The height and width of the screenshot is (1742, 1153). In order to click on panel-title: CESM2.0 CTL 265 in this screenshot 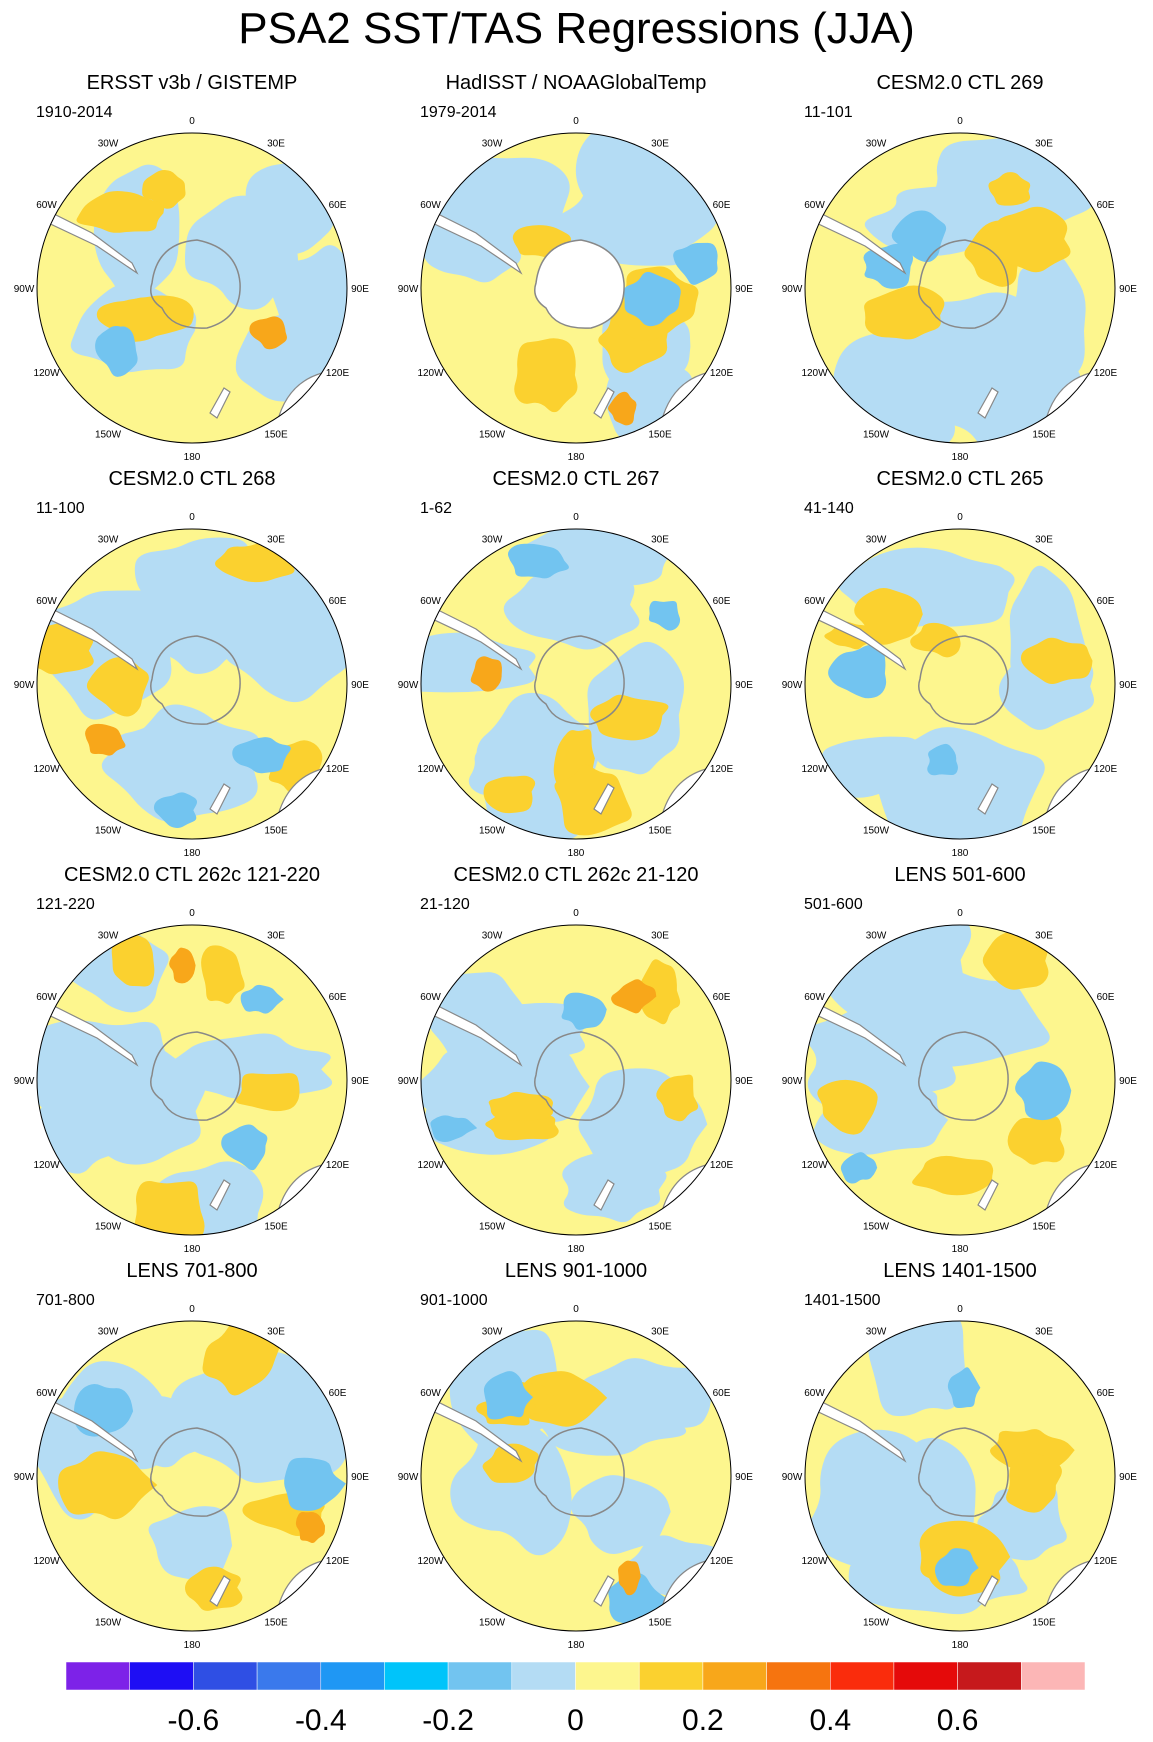, I will do `click(960, 479)`.